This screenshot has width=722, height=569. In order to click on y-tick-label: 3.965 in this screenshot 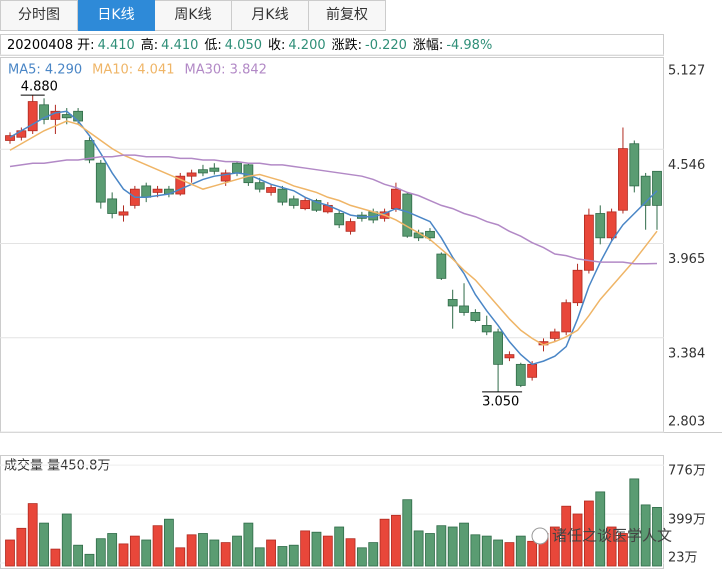, I will do `click(686, 259)`.